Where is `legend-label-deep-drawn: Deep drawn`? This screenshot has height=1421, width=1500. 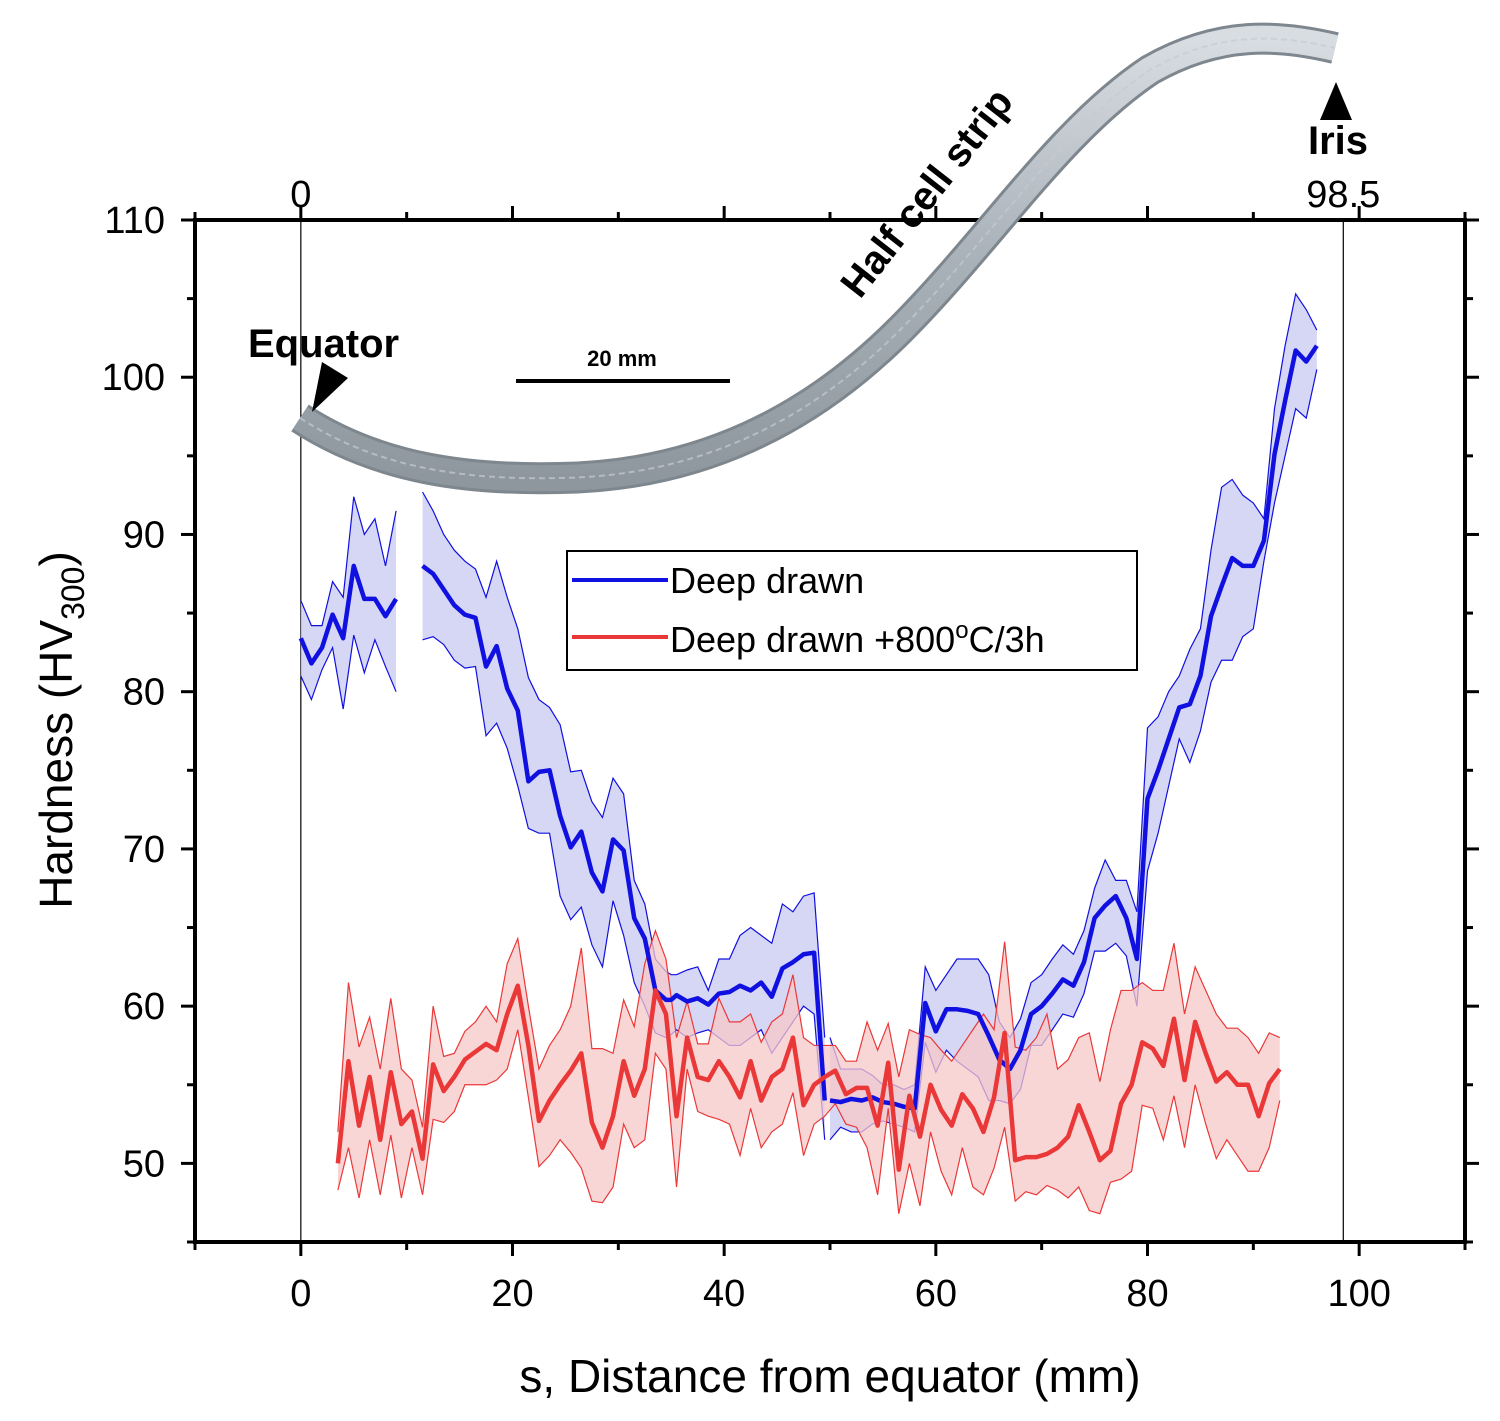
legend-label-deep-drawn: Deep drawn is located at coordinates (767, 580).